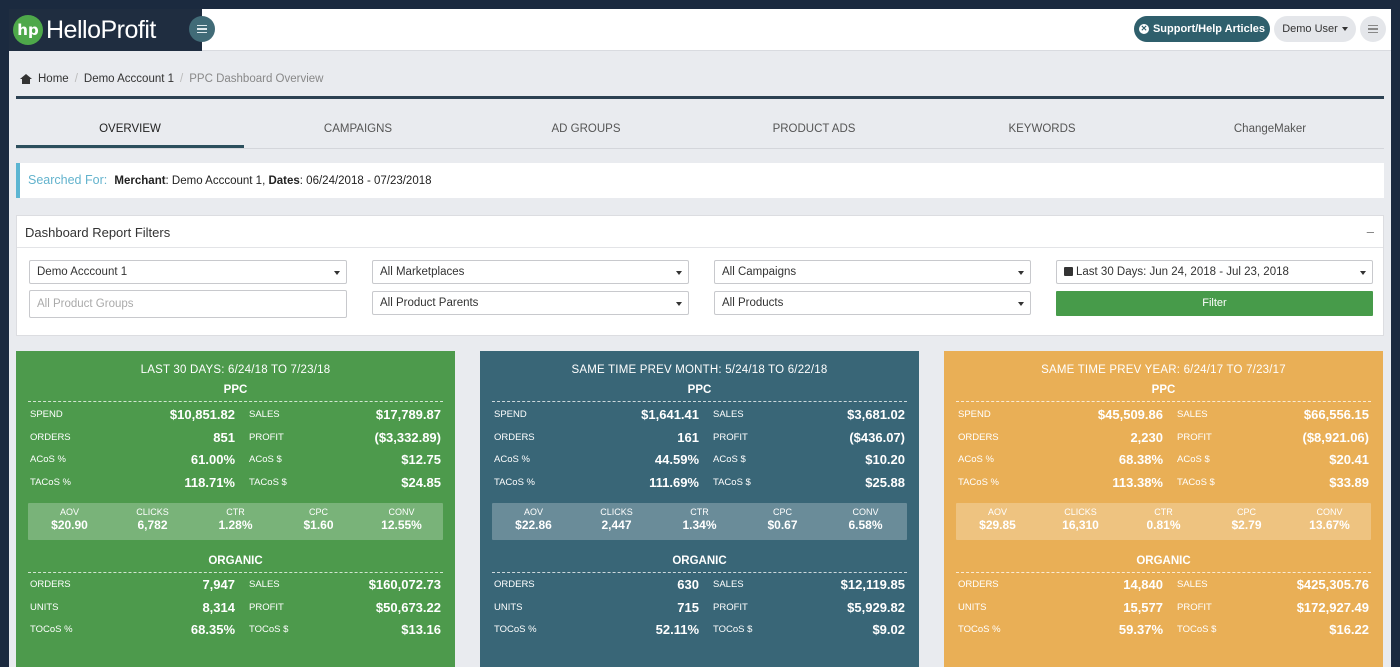  What do you see at coordinates (1329, 525) in the screenshot?
I see `stat-value: 13.67%` at bounding box center [1329, 525].